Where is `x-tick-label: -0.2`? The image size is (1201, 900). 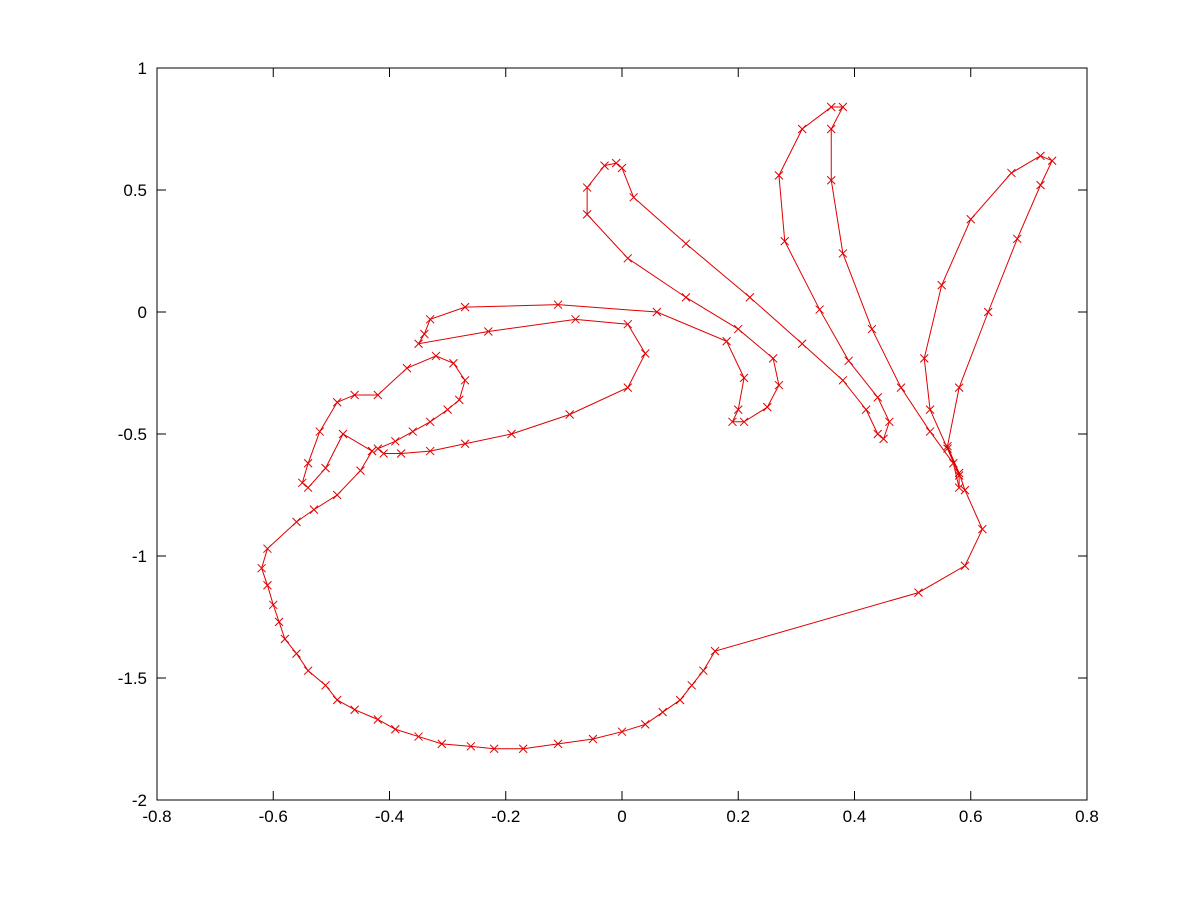 x-tick-label: -0.2 is located at coordinates (505, 816).